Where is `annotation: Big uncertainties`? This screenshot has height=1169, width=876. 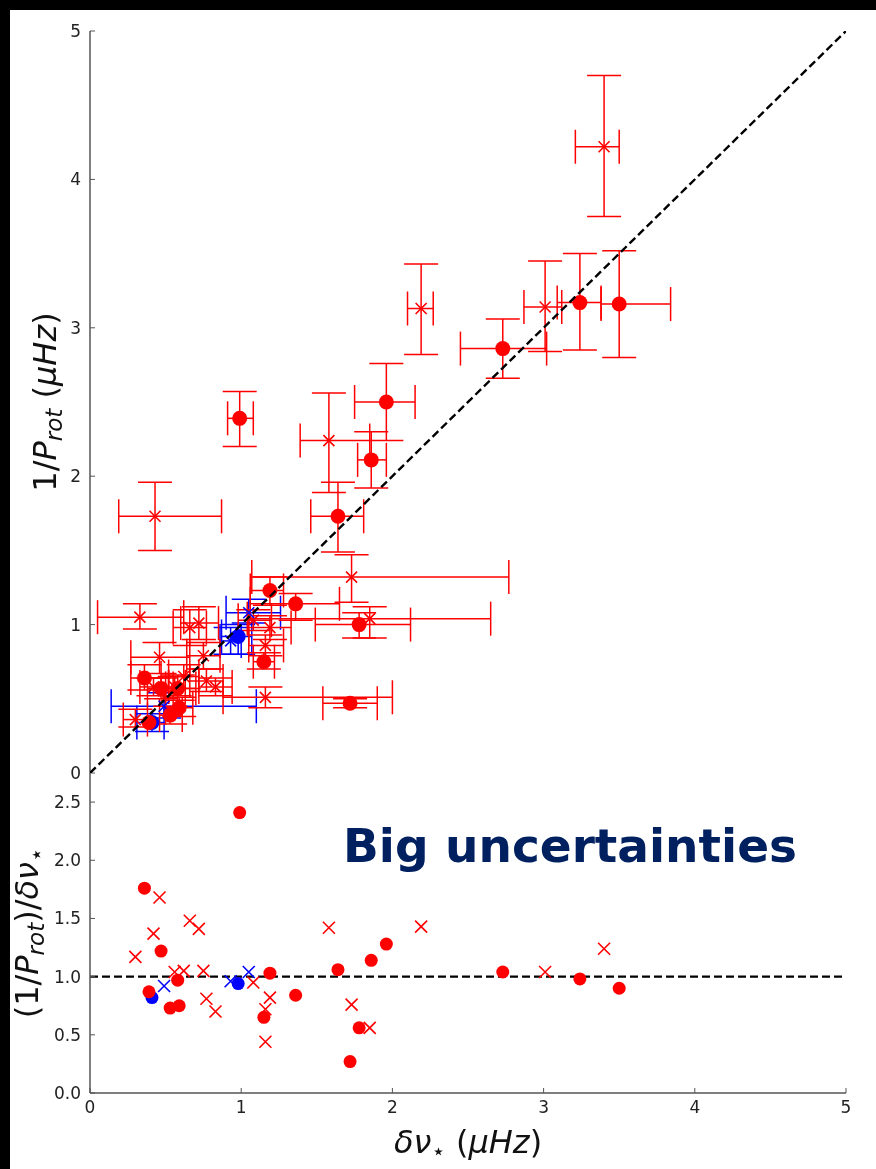 annotation: Big uncertainties is located at coordinates (570, 845).